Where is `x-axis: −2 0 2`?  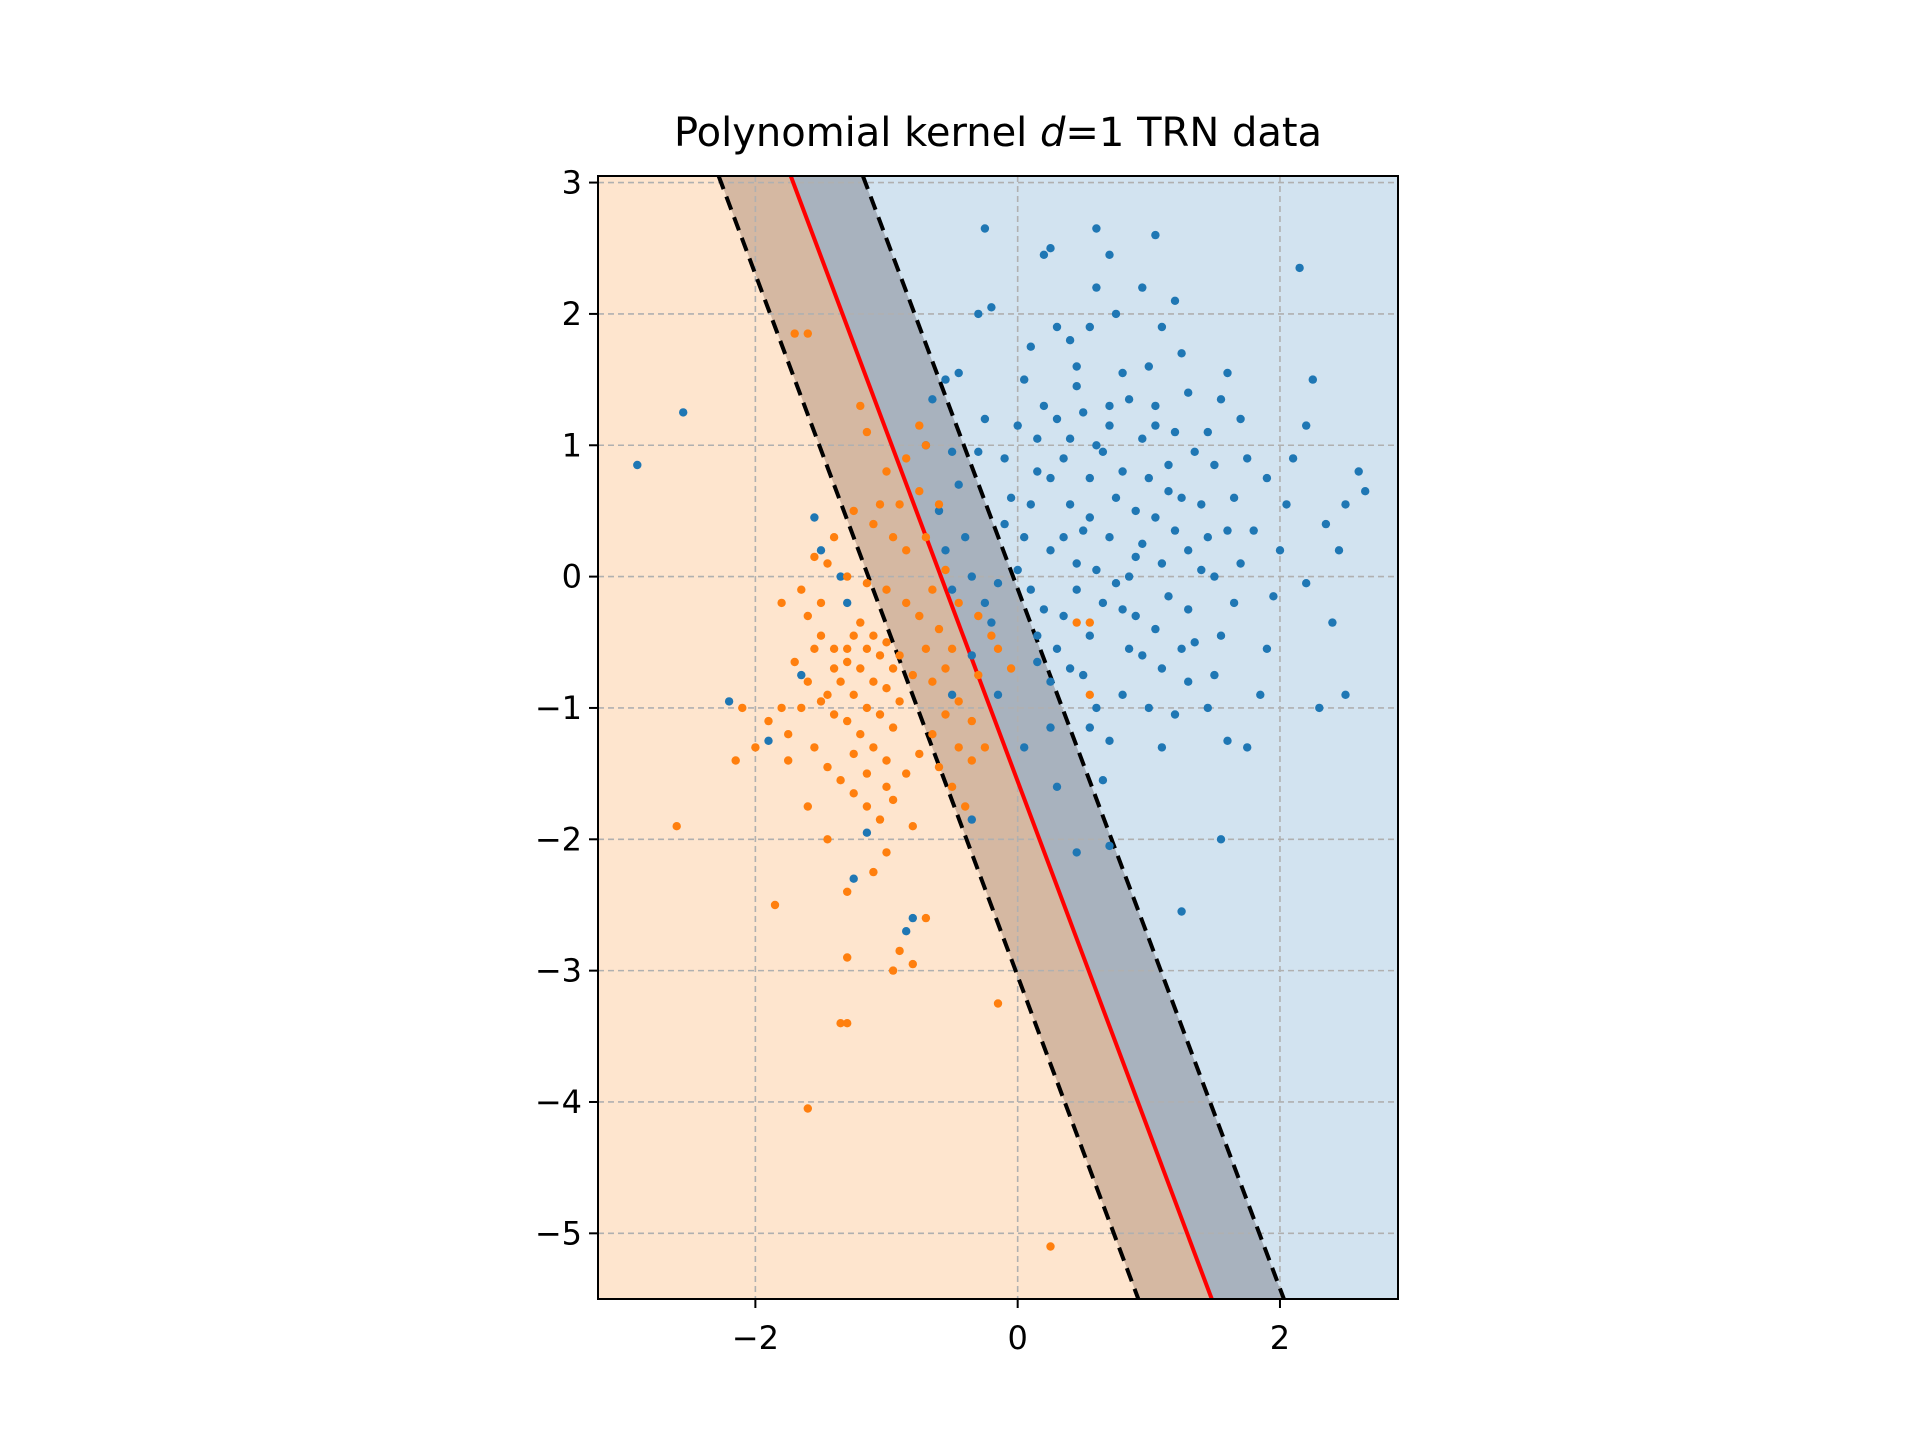
x-axis: −2 0 2 is located at coordinates (1011, 1328).